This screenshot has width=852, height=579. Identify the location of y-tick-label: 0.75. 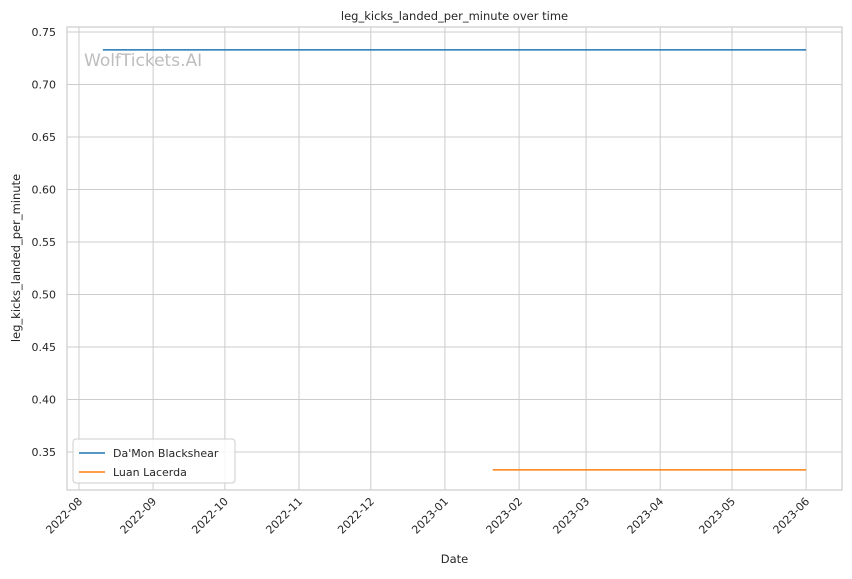
(44, 32).